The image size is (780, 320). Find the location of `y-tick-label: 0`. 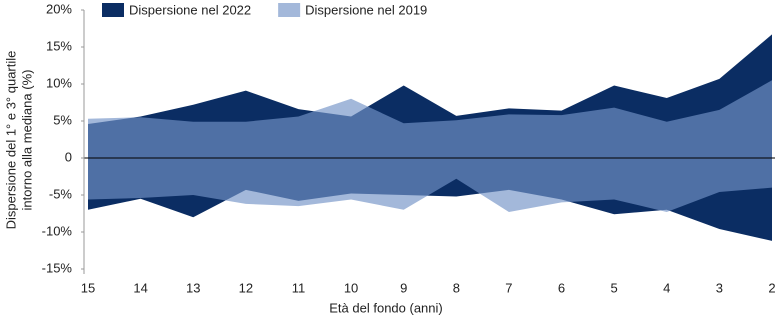

y-tick-label: 0 is located at coordinates (68, 156).